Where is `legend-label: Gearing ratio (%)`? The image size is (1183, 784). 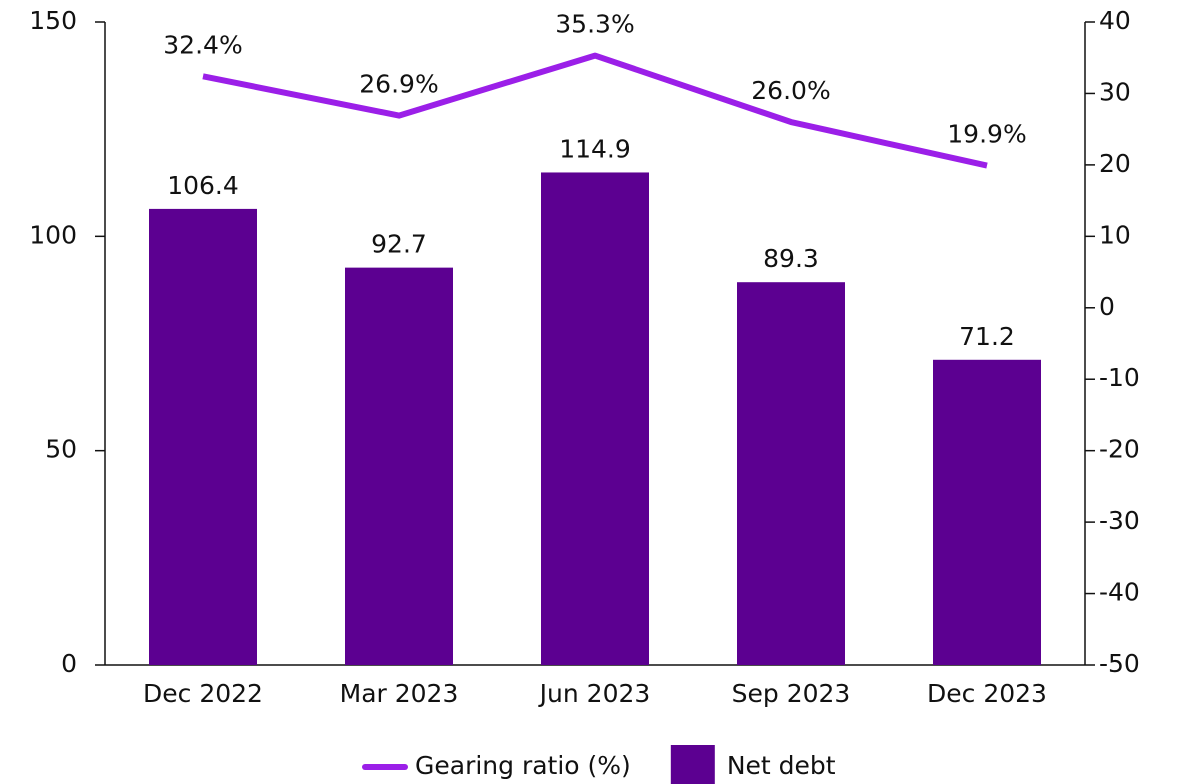
legend-label: Gearing ratio (%) is located at coordinates (523, 765).